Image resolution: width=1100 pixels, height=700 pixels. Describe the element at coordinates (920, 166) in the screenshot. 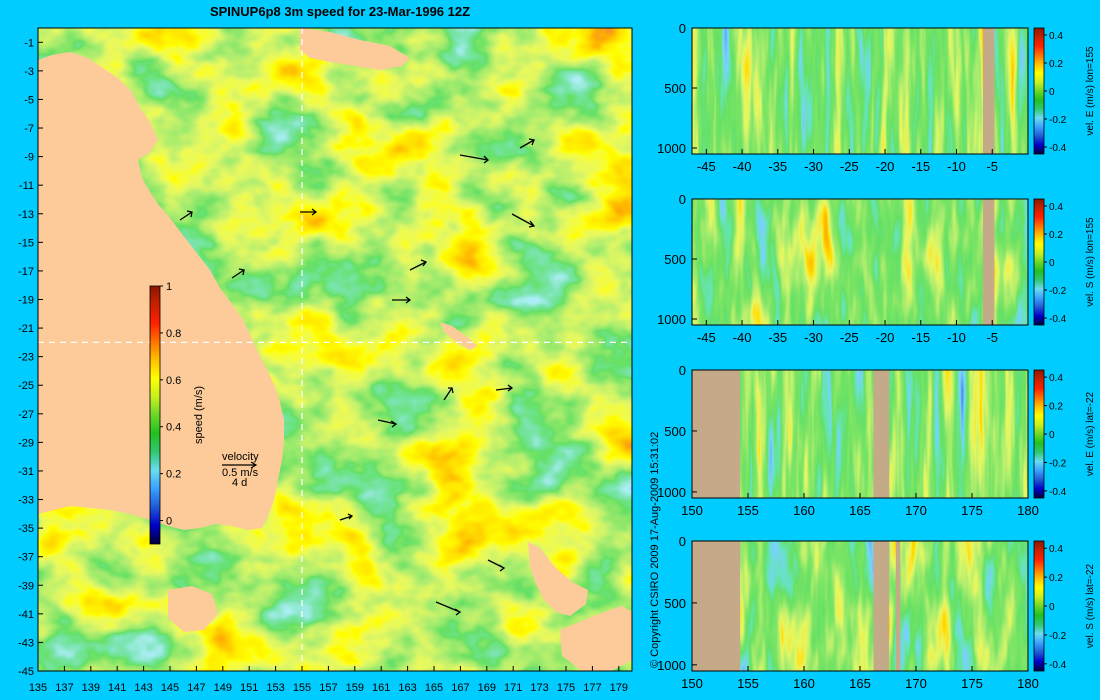

I see `section-x-tick-label: -15` at that location.